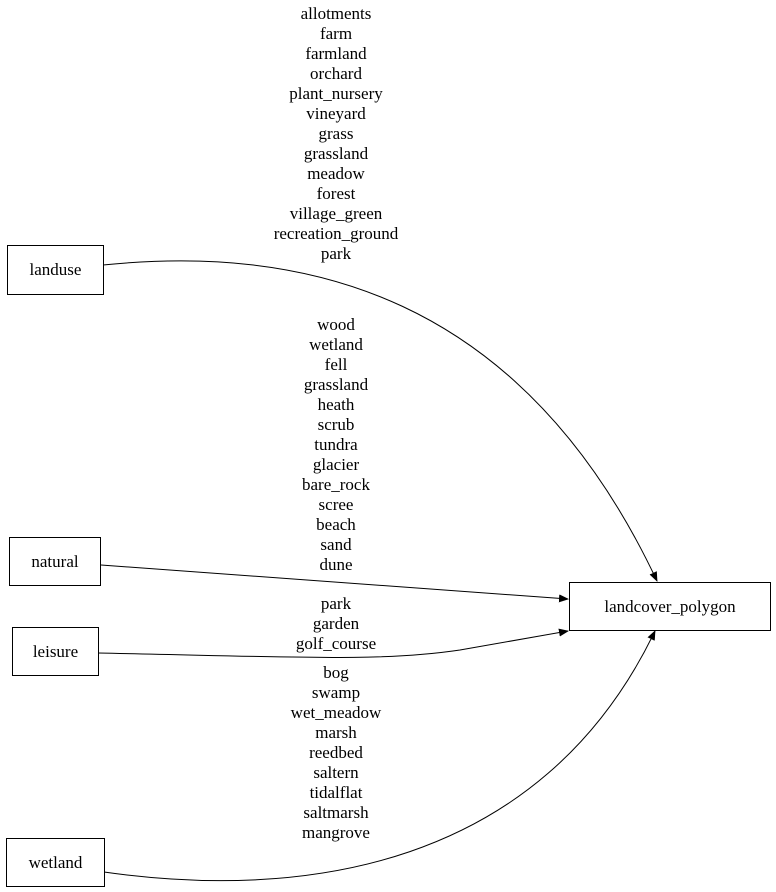 The height and width of the screenshot is (892, 776). I want to click on edge-label-line: grass, so click(336, 133).